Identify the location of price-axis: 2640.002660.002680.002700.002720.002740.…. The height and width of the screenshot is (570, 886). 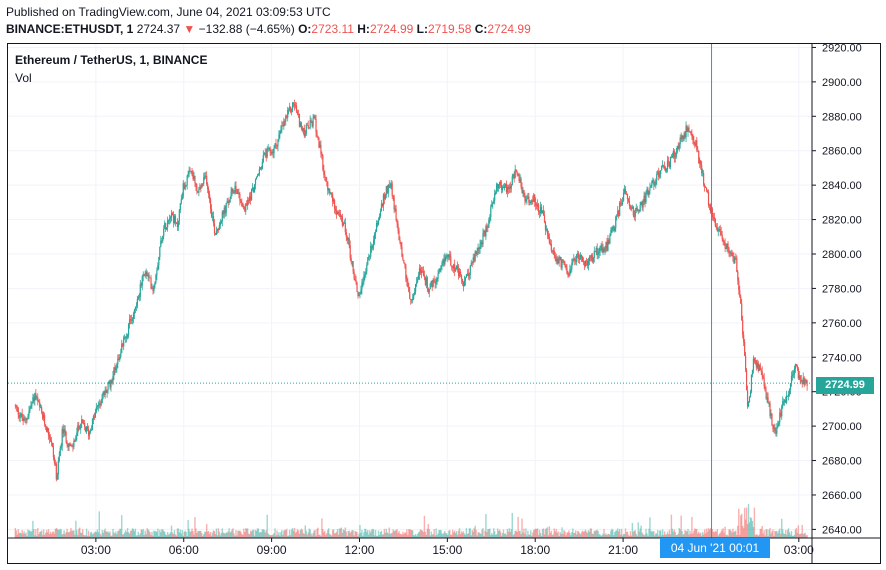
(836, 303).